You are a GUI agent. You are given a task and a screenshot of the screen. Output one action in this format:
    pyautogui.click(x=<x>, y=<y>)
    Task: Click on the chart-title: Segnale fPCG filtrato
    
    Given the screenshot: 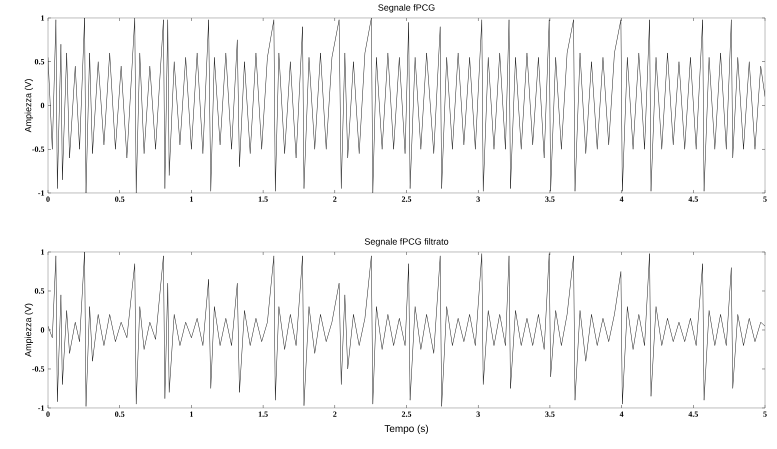 What is the action you would take?
    pyautogui.click(x=406, y=242)
    